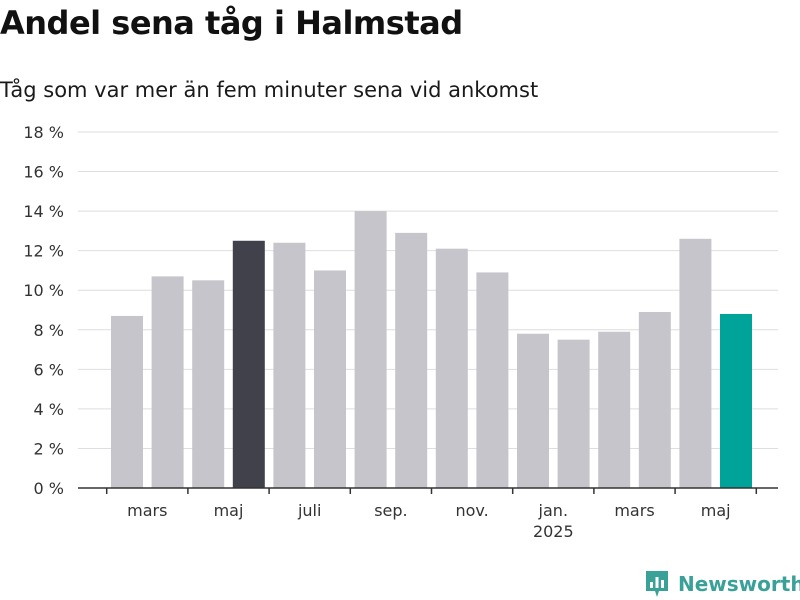  Describe the element at coordinates (43, 310) in the screenshot. I see `y-axis-ticks: 0 % 2 % 4 % 6 % 8 % 10 % 12 % 14 % 16 % 18 %` at that location.